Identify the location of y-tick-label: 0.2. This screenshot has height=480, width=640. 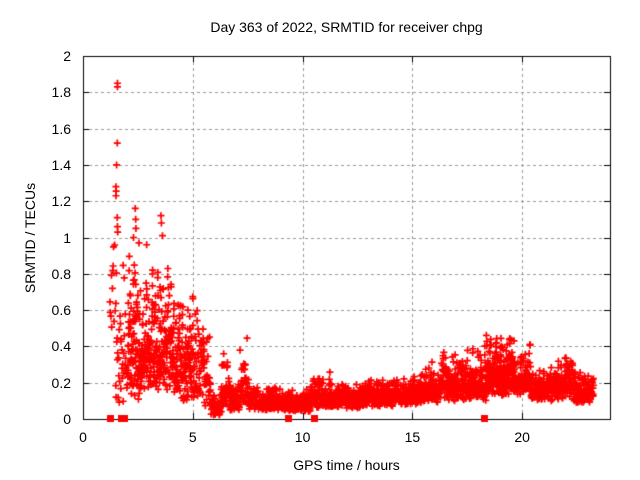
(61, 382).